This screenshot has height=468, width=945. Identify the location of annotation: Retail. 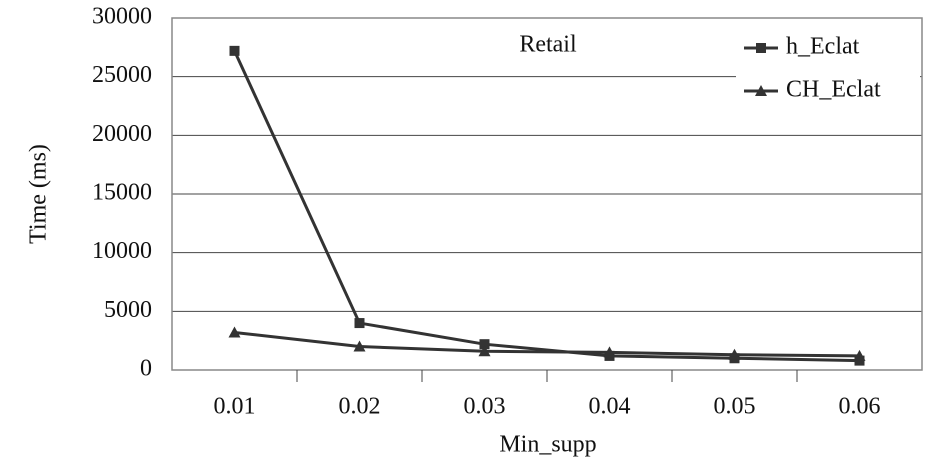
(548, 45).